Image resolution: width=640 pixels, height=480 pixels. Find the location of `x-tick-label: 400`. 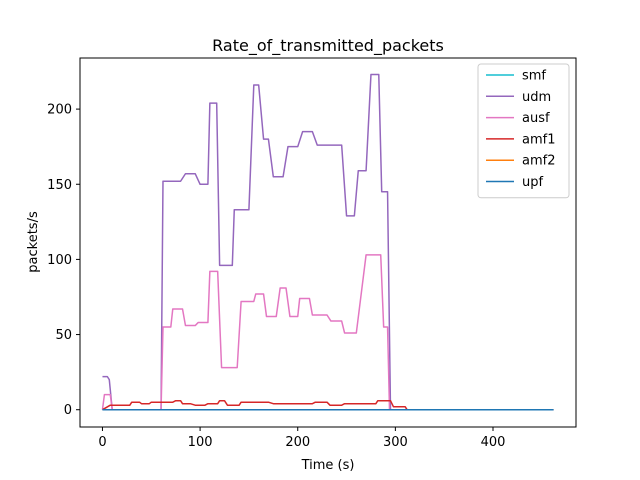

x-tick-label: 400 is located at coordinates (493, 442).